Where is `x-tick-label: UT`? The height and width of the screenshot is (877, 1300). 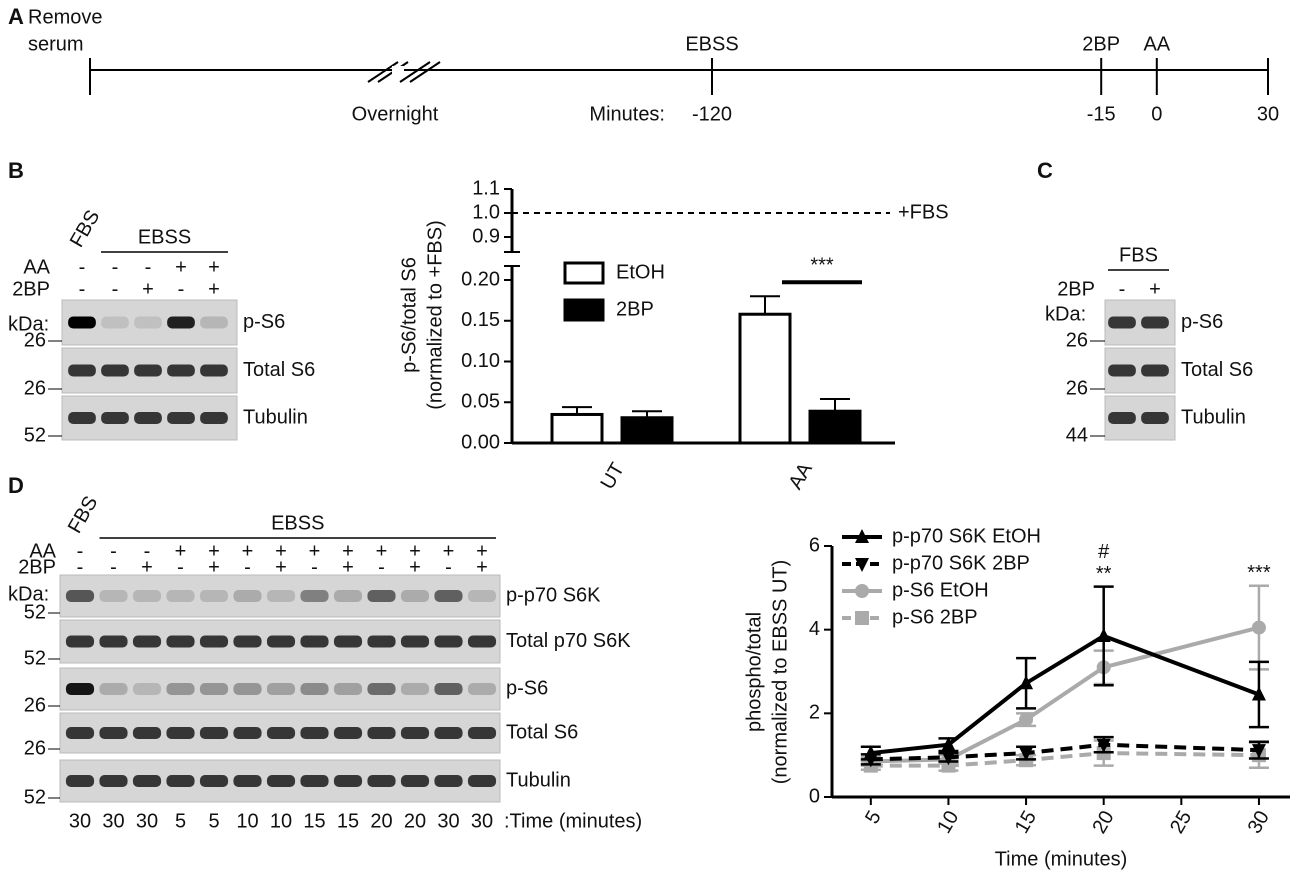
x-tick-label: UT is located at coordinates (613, 476).